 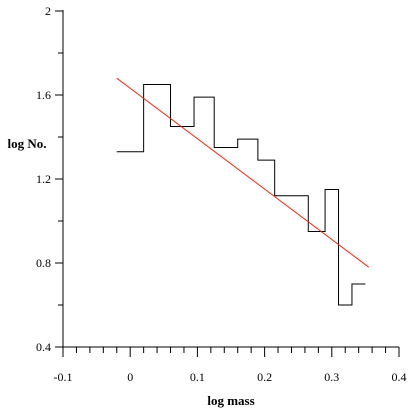 I want to click on y-tick-label: 1.2, so click(x=43, y=179).